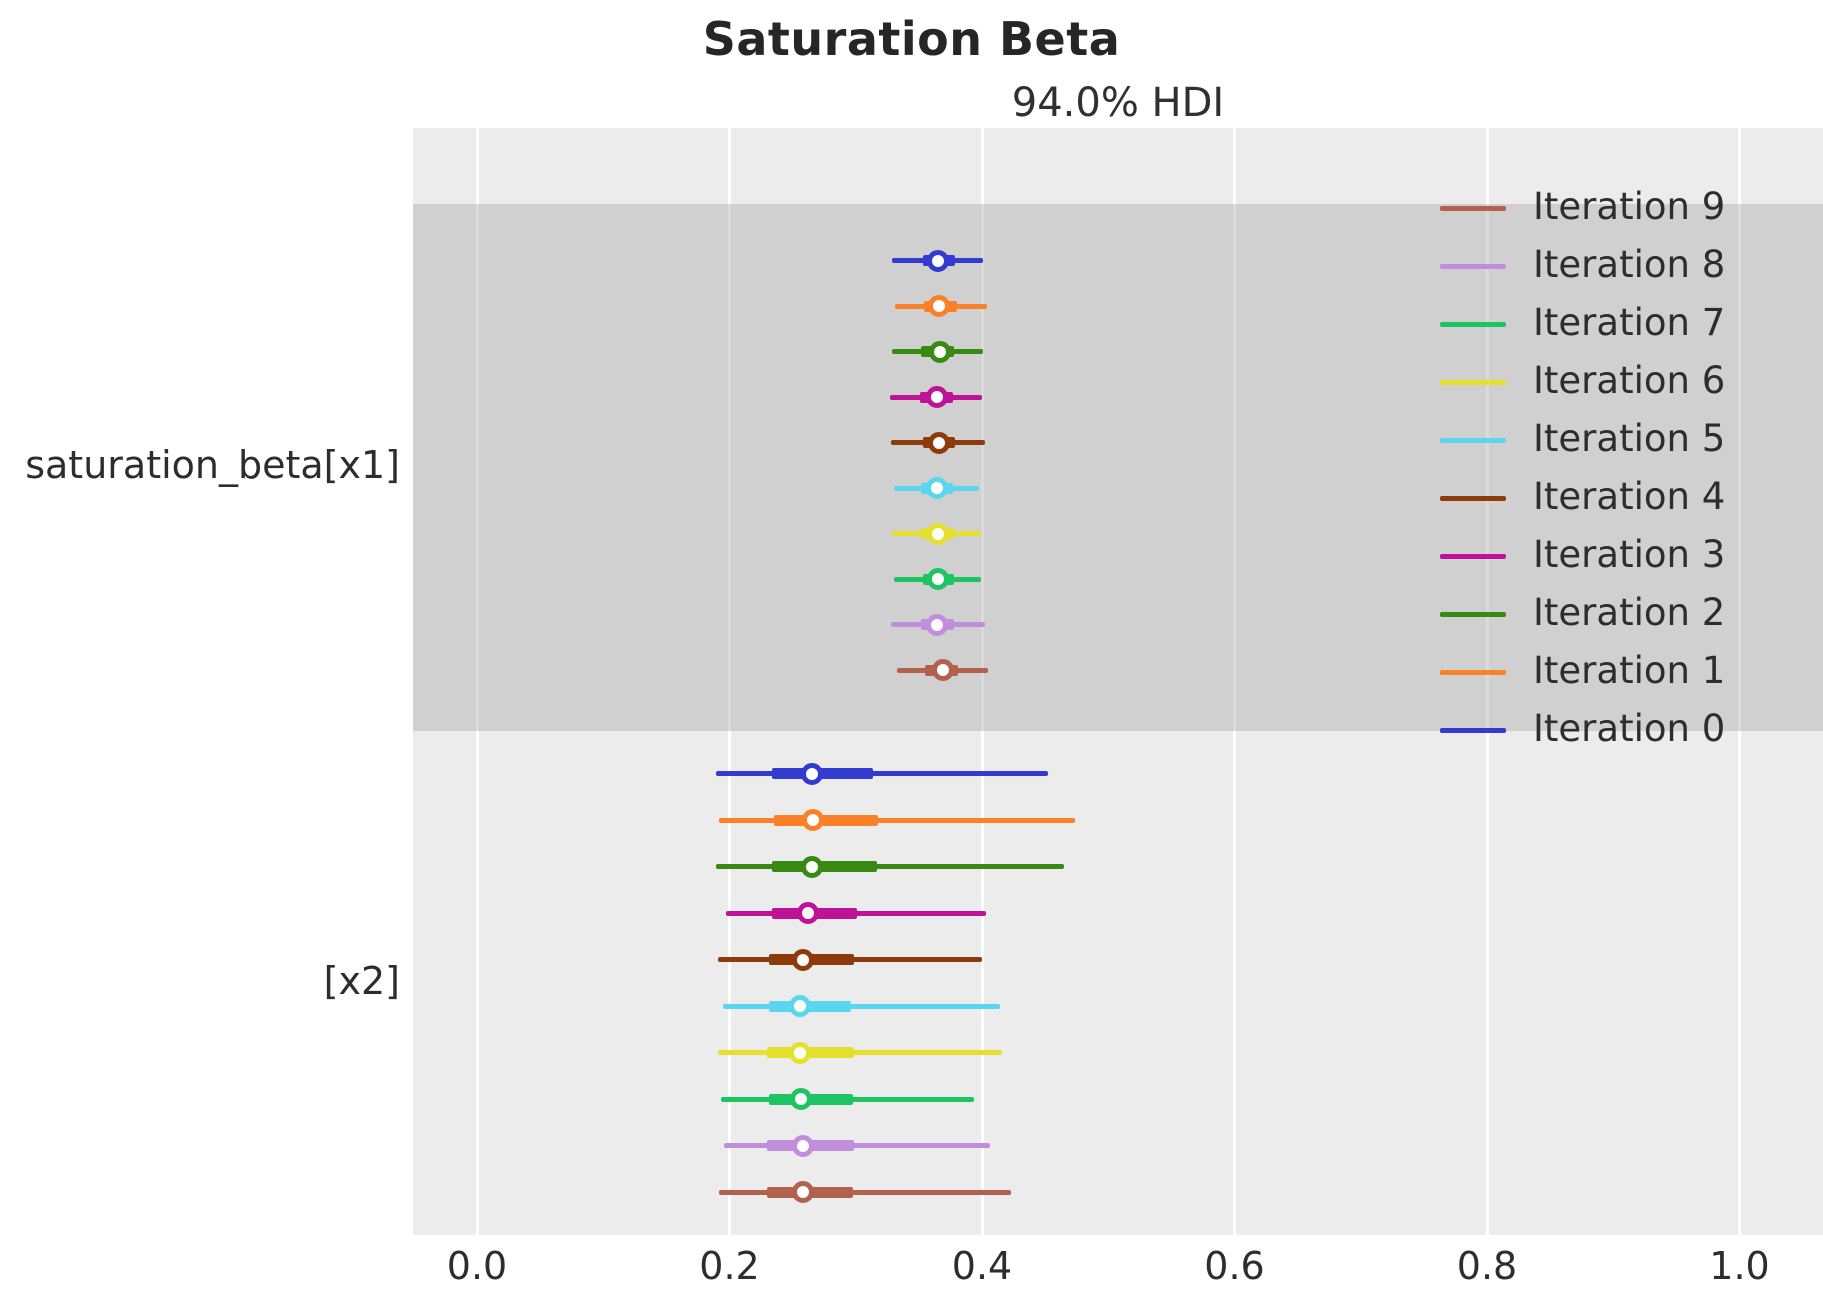  I want to click on x-tick-label: 0.4, so click(982, 1266).